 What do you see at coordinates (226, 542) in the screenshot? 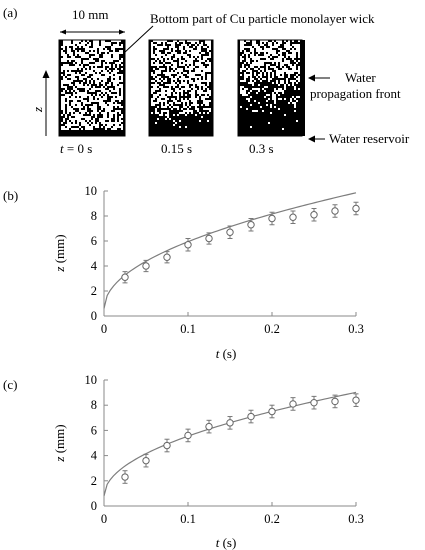
I see `chart-c-xlabel: t (s)` at bounding box center [226, 542].